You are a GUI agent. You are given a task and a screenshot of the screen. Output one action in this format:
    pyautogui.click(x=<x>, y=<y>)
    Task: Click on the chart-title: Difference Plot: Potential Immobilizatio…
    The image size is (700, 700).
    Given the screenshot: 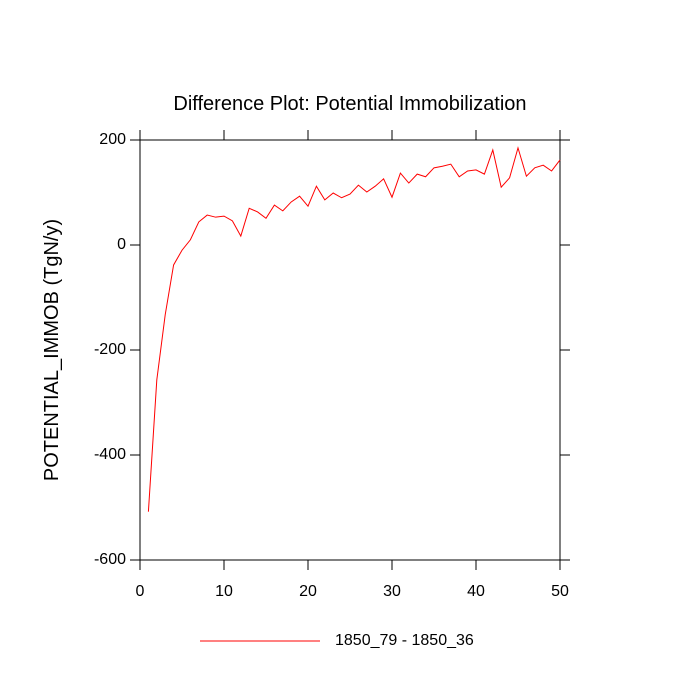 What is the action you would take?
    pyautogui.click(x=349, y=104)
    